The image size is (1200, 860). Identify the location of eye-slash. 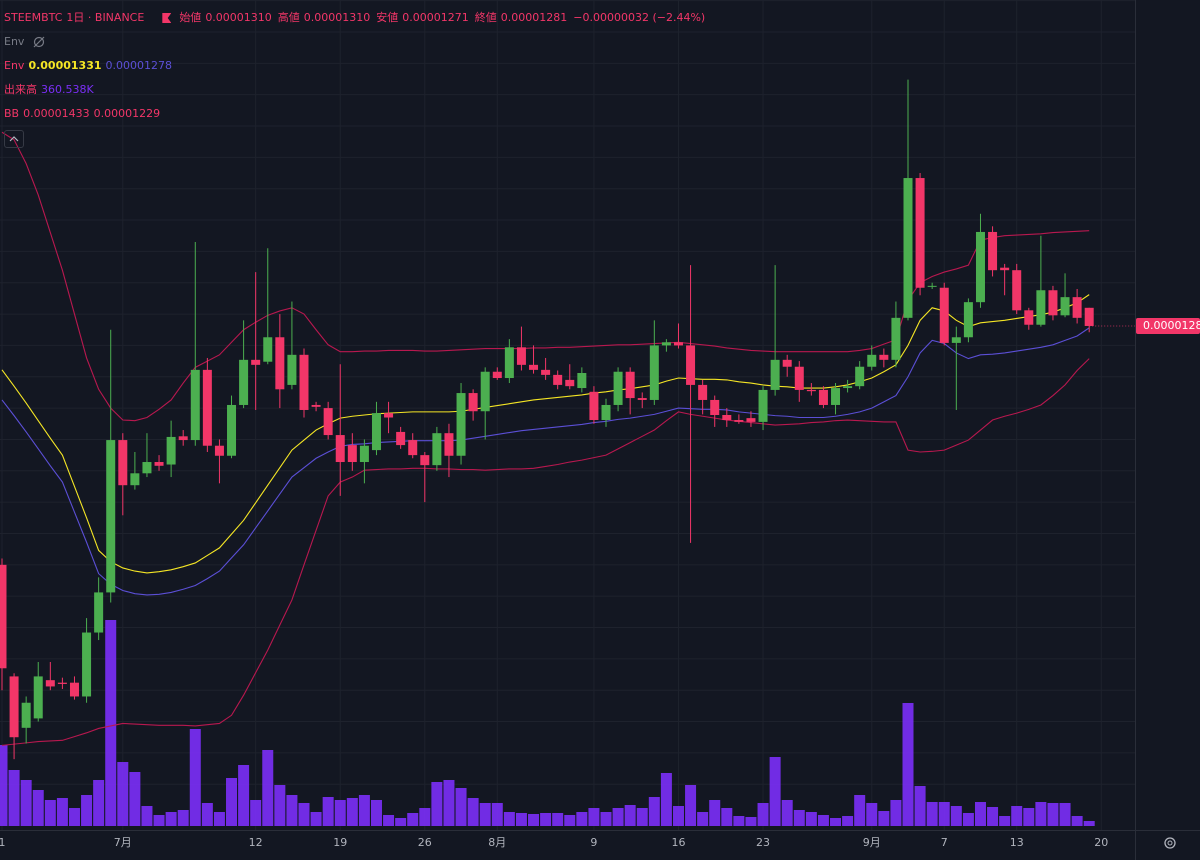
(39, 42).